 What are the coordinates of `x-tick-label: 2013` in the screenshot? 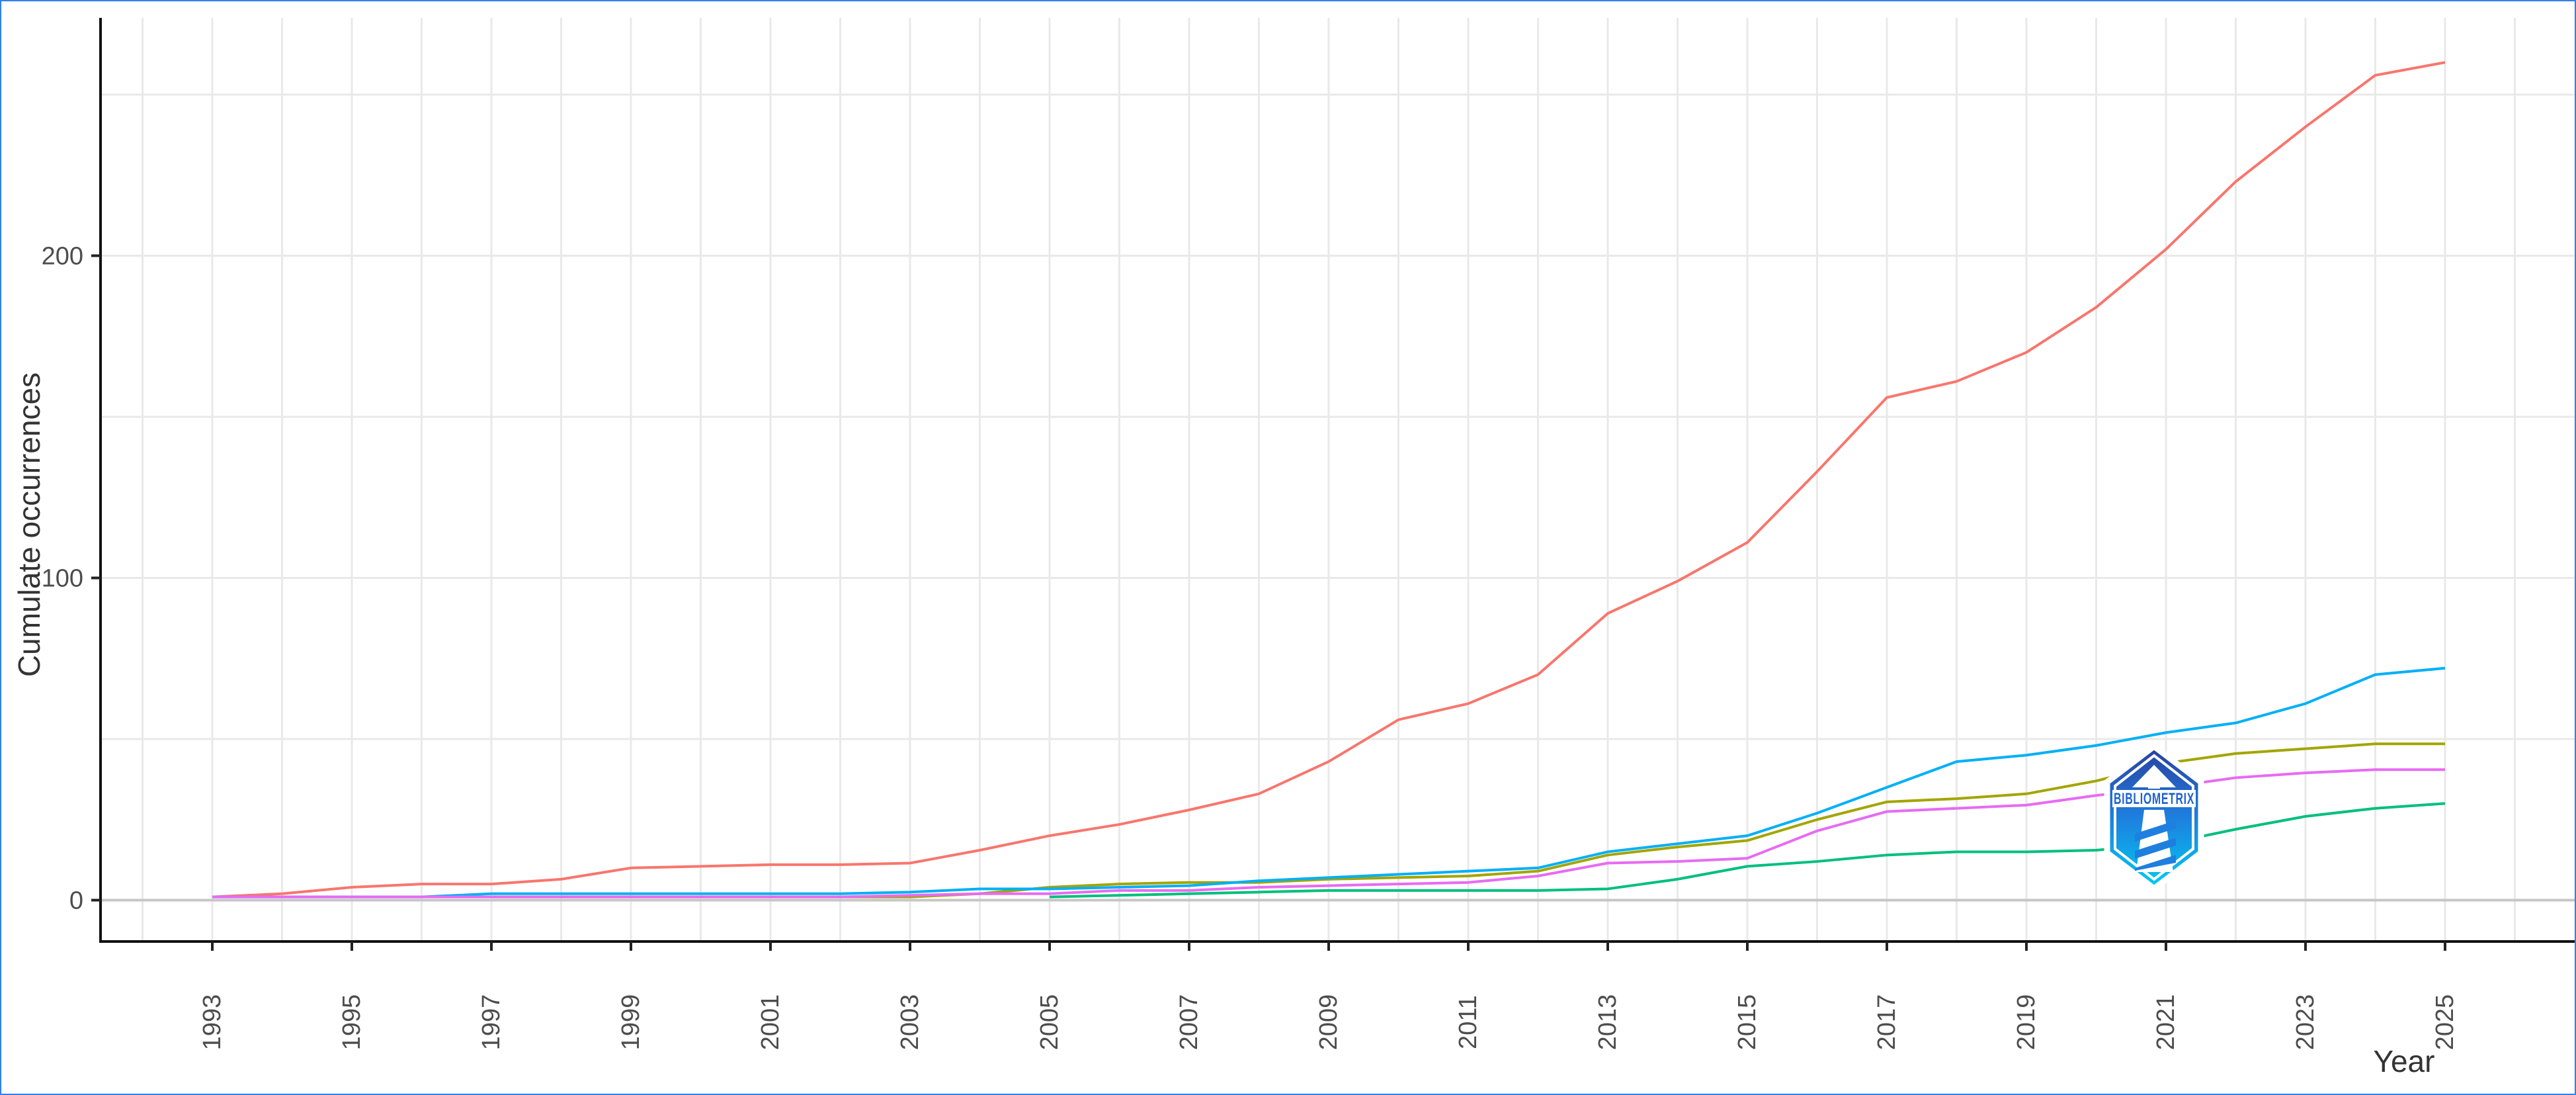 It's located at (1608, 1023).